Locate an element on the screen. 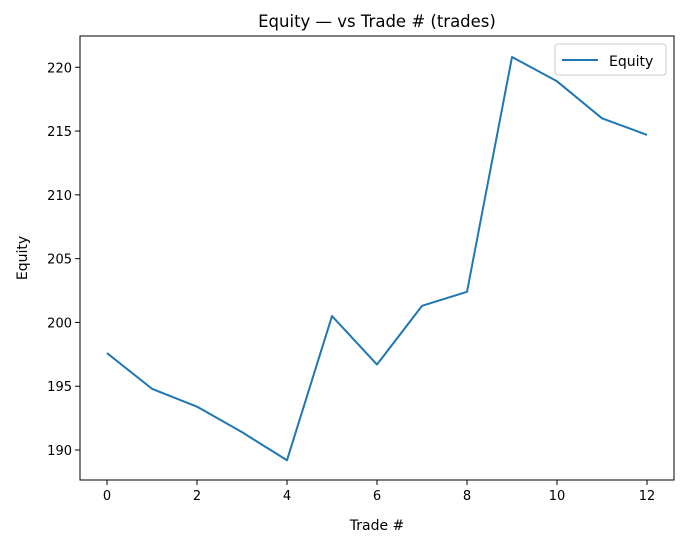  x-tick-label: 12 is located at coordinates (647, 496).